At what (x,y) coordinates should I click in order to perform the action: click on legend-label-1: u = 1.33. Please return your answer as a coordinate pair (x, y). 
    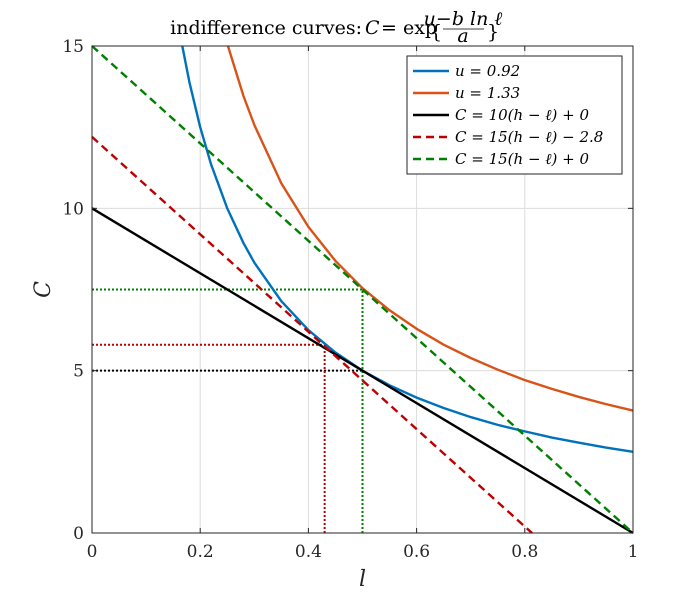
    Looking at the image, I should click on (487, 93).